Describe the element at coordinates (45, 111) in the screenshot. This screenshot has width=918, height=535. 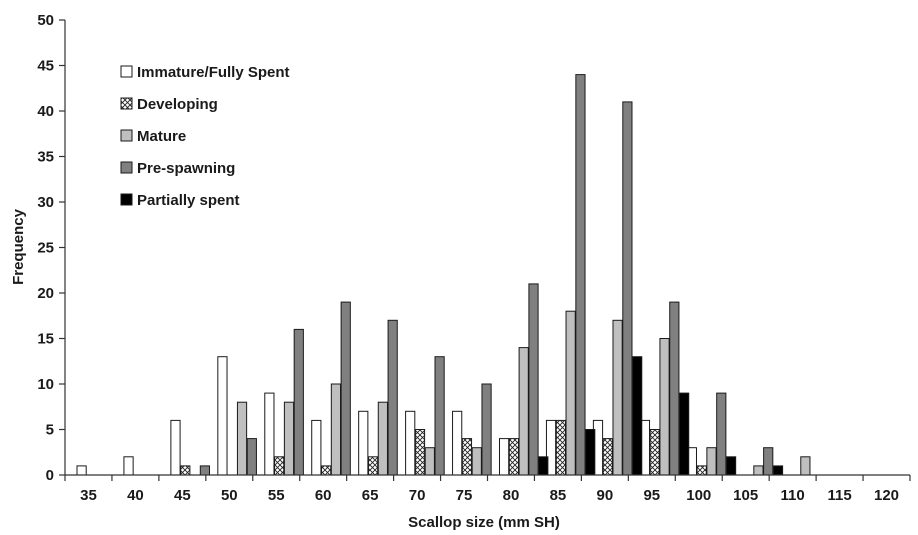
I see `y-tick-label-40: 40` at that location.